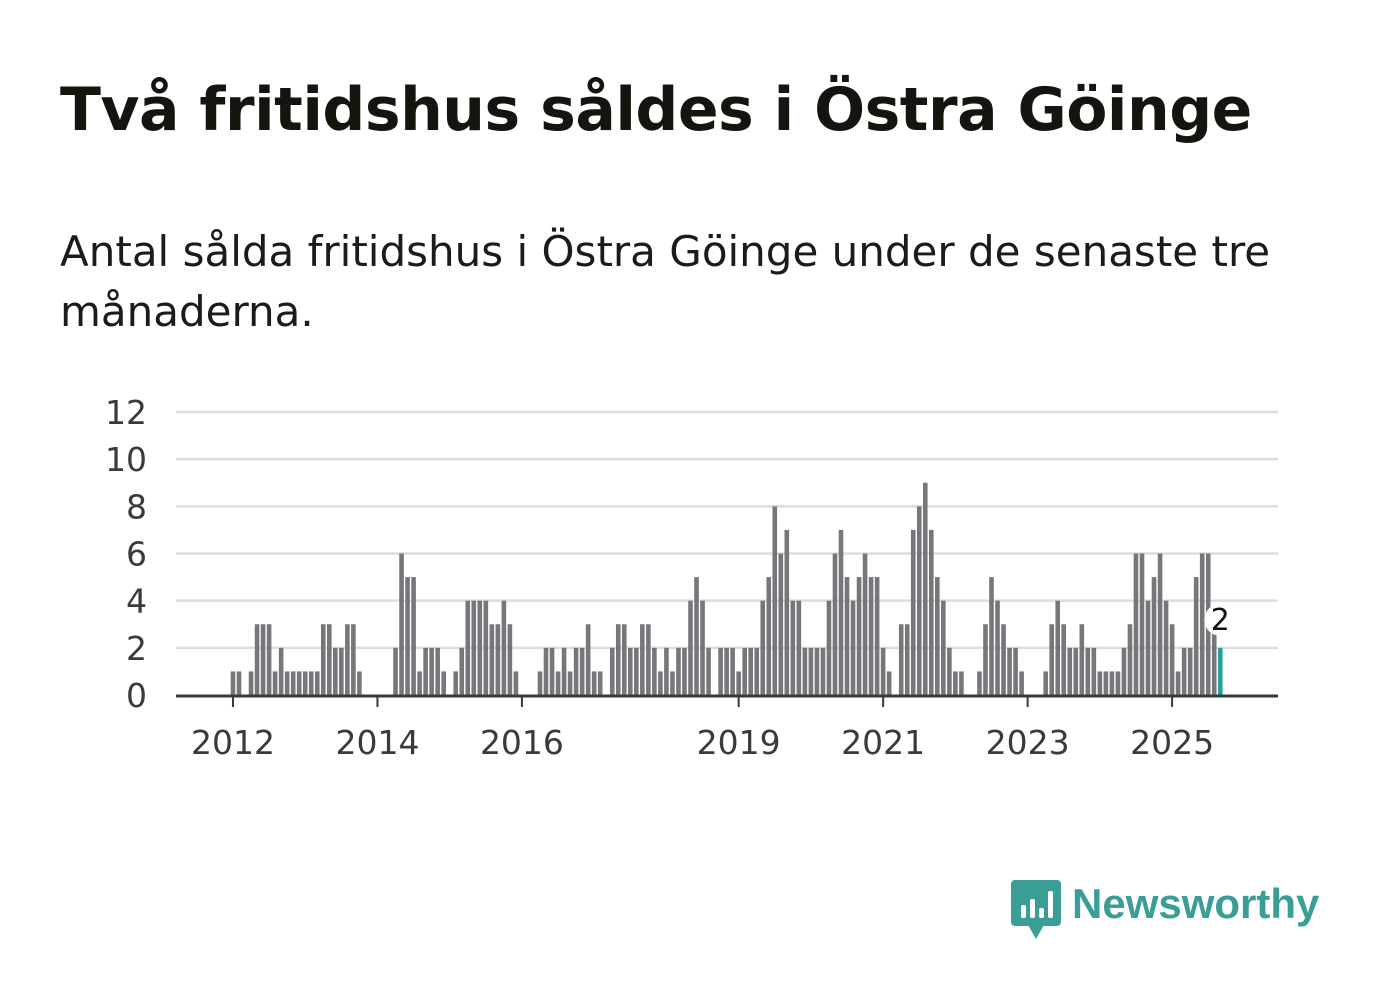  Describe the element at coordinates (126, 412) in the screenshot. I see `y-tick-label: 12` at that location.